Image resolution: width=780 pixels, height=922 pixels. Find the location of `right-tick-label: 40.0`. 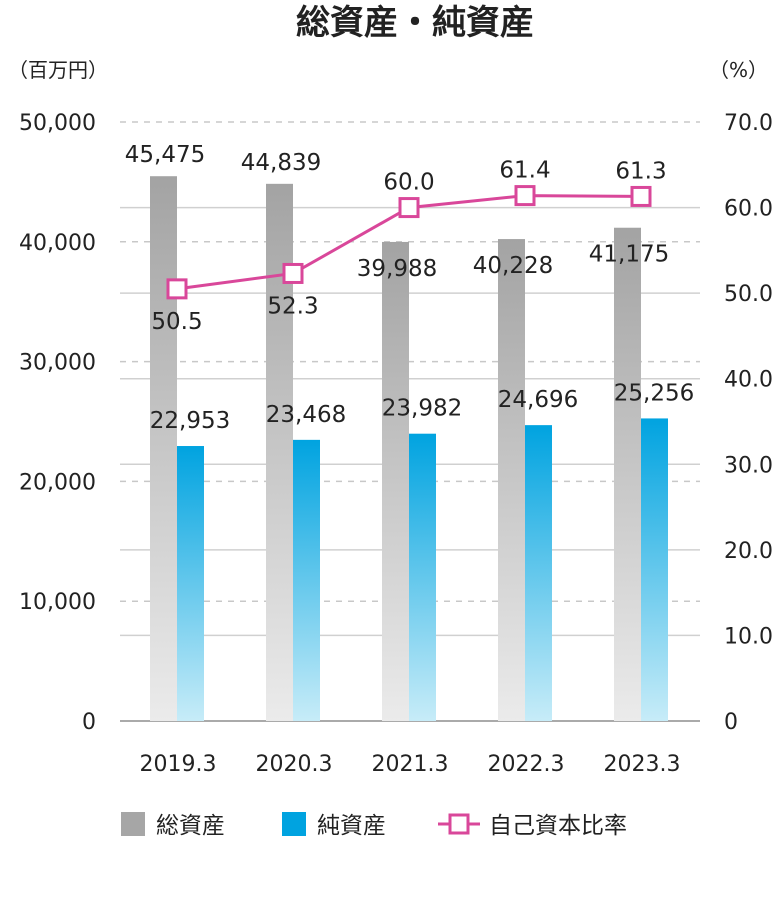

right-tick-label: 40.0 is located at coordinates (748, 380).